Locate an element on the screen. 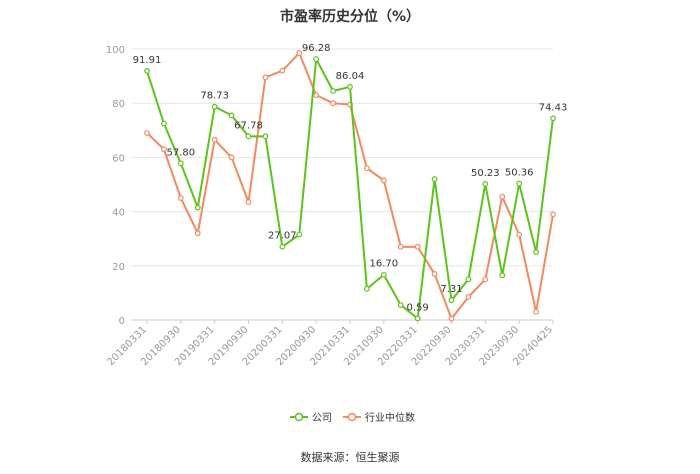 Image resolution: width=700 pixels, height=474 pixels. y-tick-label: 100 is located at coordinates (115, 50).